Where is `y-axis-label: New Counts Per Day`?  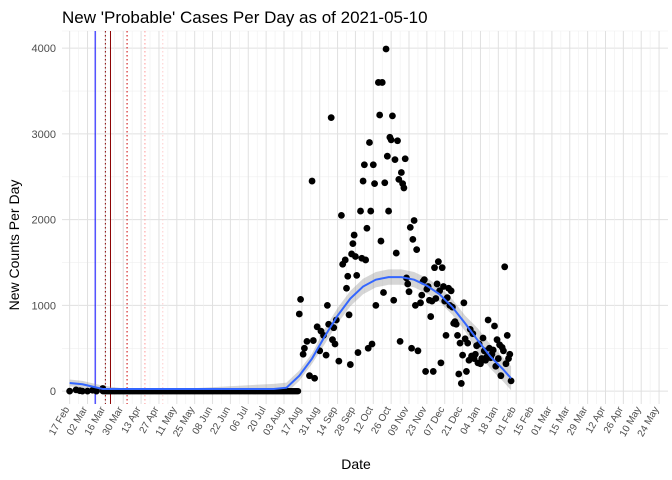
y-axis-label: New Counts Per Day is located at coordinates (14, 245).